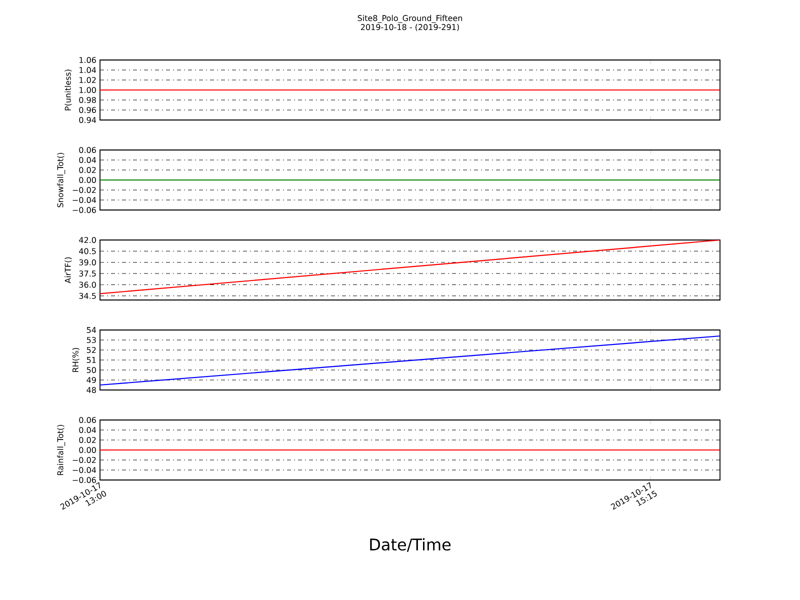 The width and height of the screenshot is (800, 600). What do you see at coordinates (87, 100) in the screenshot?
I see `y-tick-label: 0.98` at bounding box center [87, 100].